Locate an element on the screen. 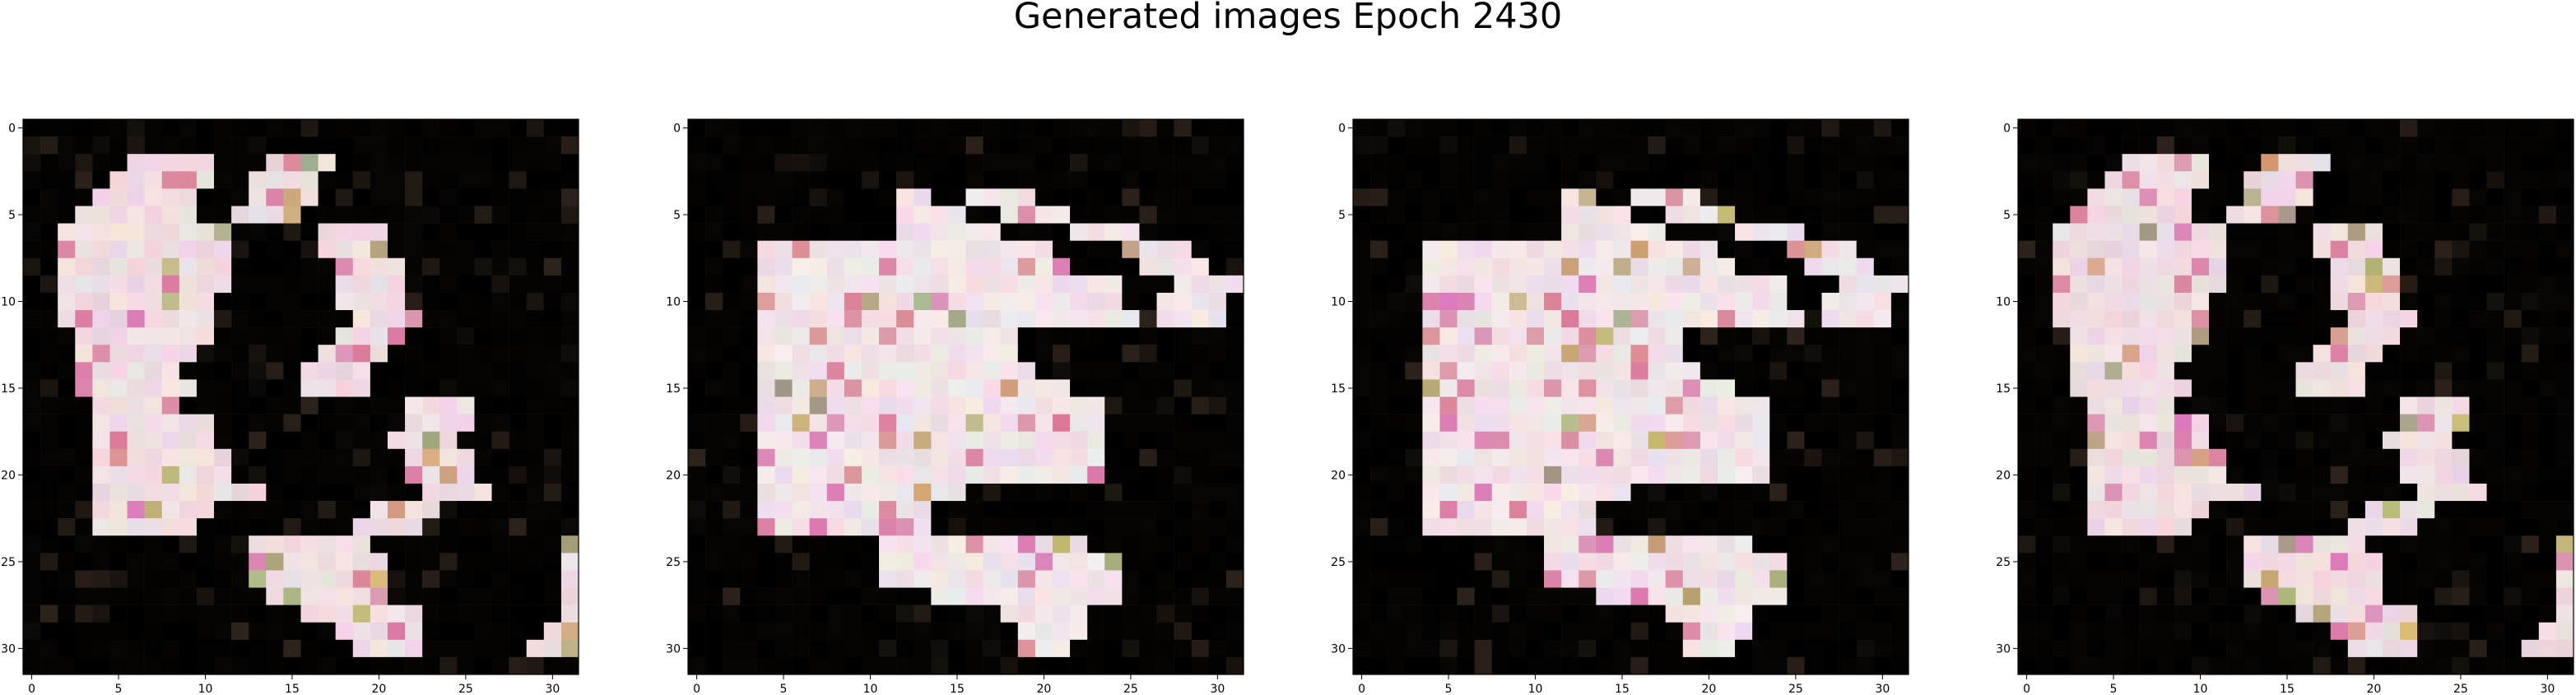 Image resolution: width=2576 pixels, height=695 pixels. y-tick-label: 25 is located at coordinates (8, 562).